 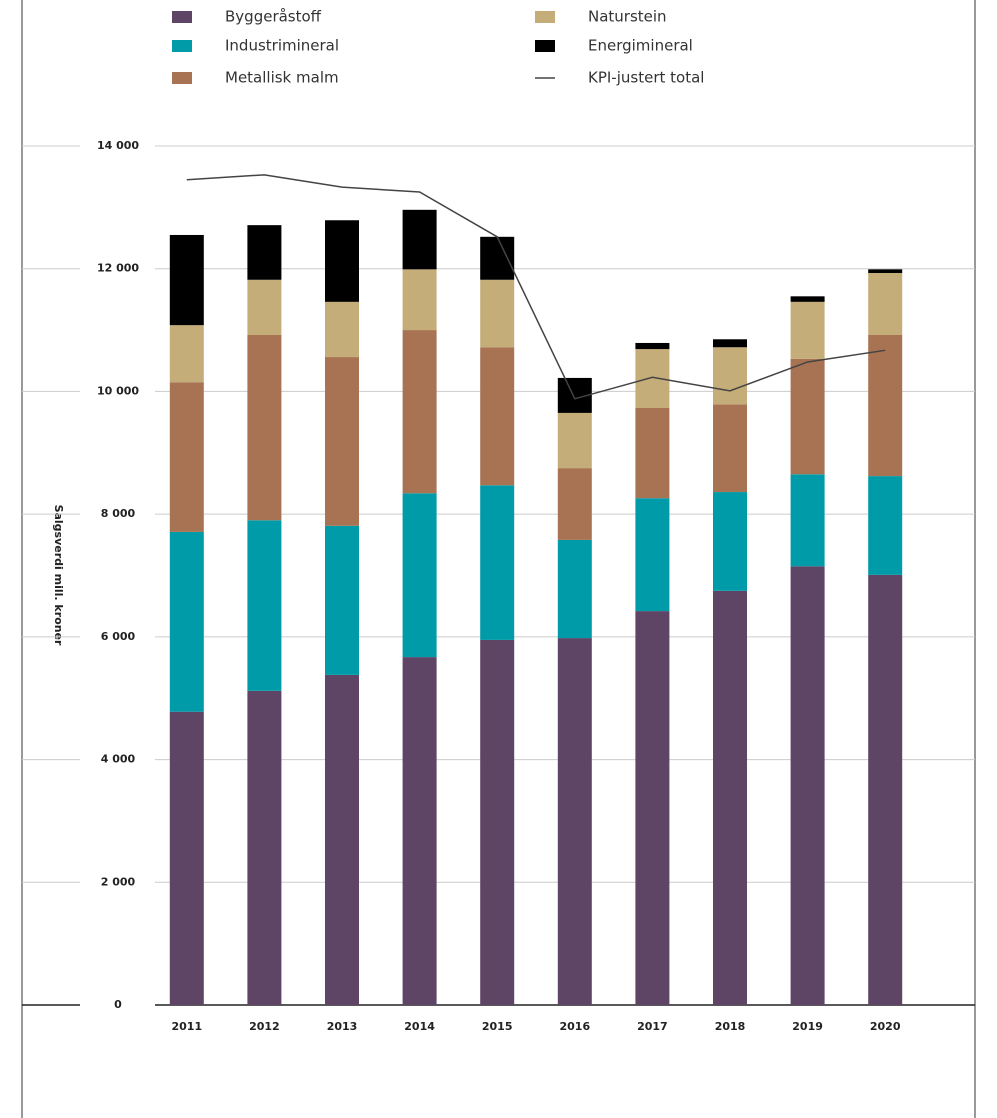 What do you see at coordinates (118, 881) in the screenshot?
I see `y-tick-label: 2 000` at bounding box center [118, 881].